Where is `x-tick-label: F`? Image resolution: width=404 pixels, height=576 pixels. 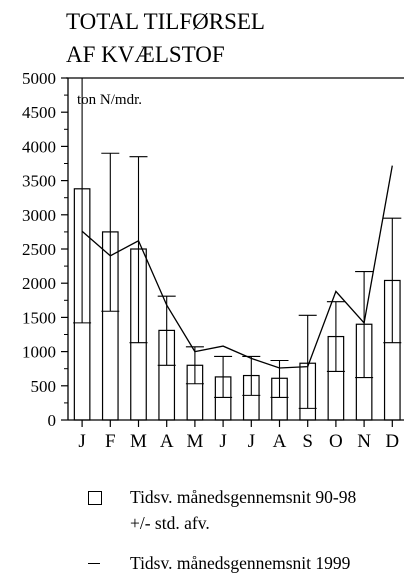 x-tick-label: F is located at coordinates (110, 441).